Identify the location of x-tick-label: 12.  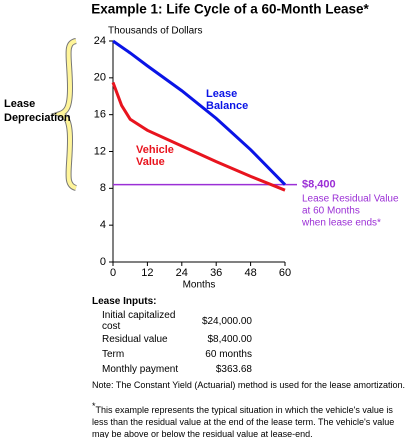
(147, 273).